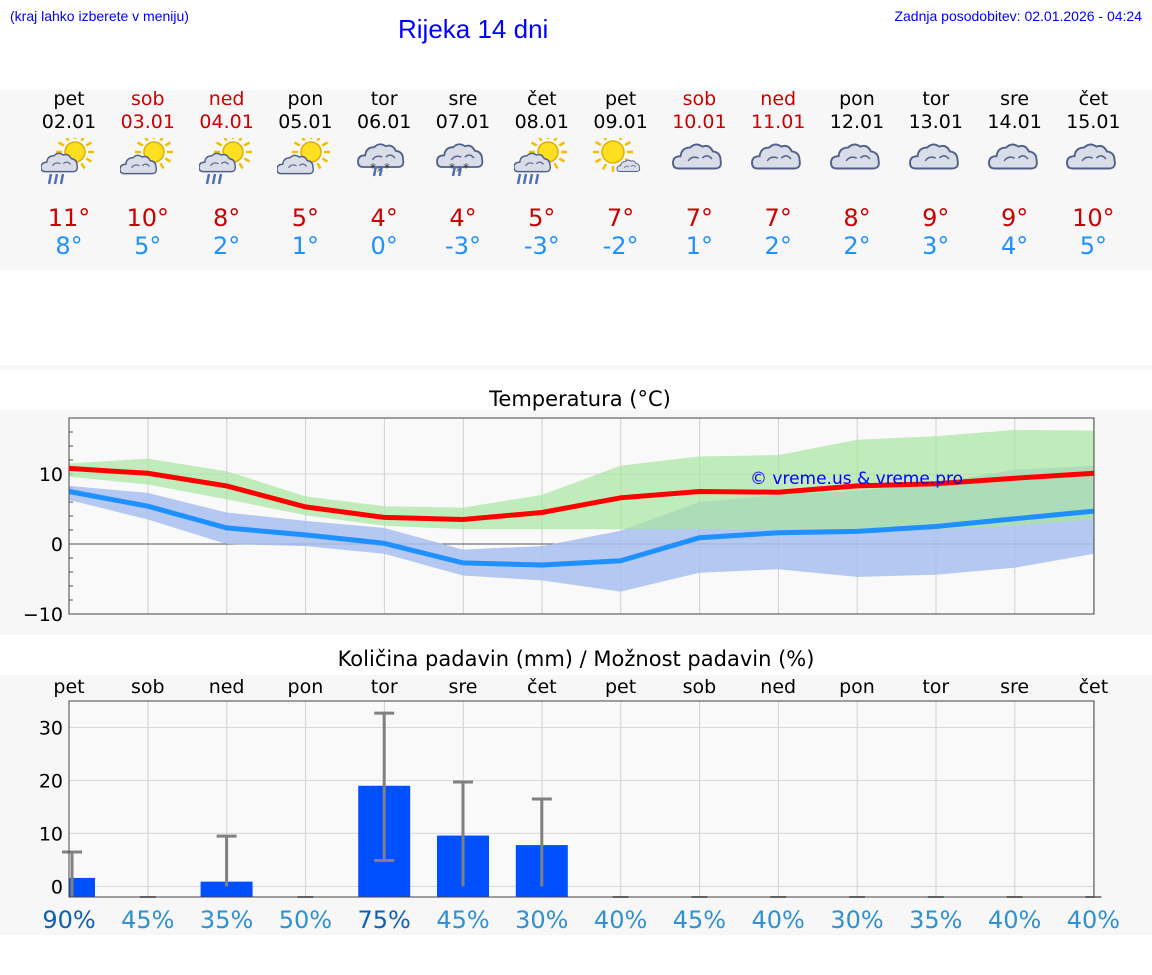 This screenshot has height=975, width=1152. What do you see at coordinates (621, 174) in the screenshot?
I see `day-column: pet 09.01 7° -2°` at bounding box center [621, 174].